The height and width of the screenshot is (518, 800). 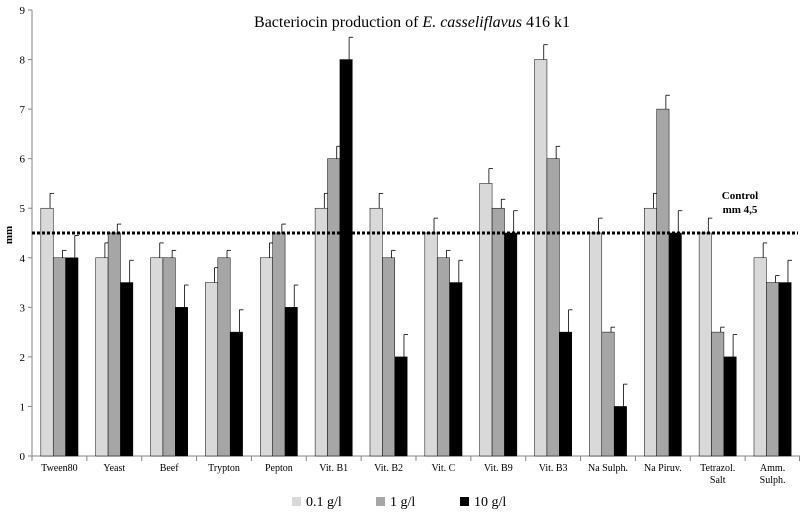 I want to click on x-tick-label: Vit. B1, so click(x=333, y=468).